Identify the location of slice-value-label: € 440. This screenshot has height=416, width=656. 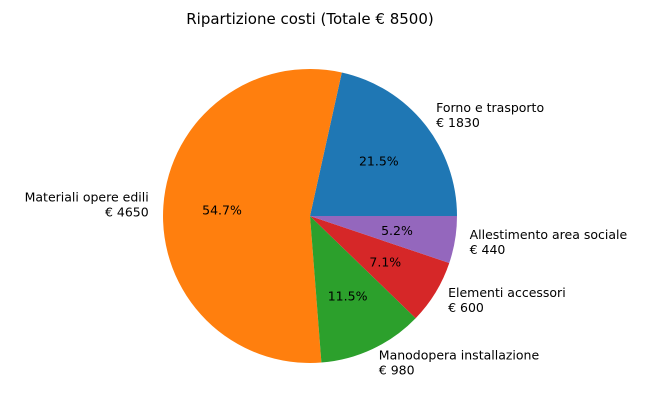
(488, 249).